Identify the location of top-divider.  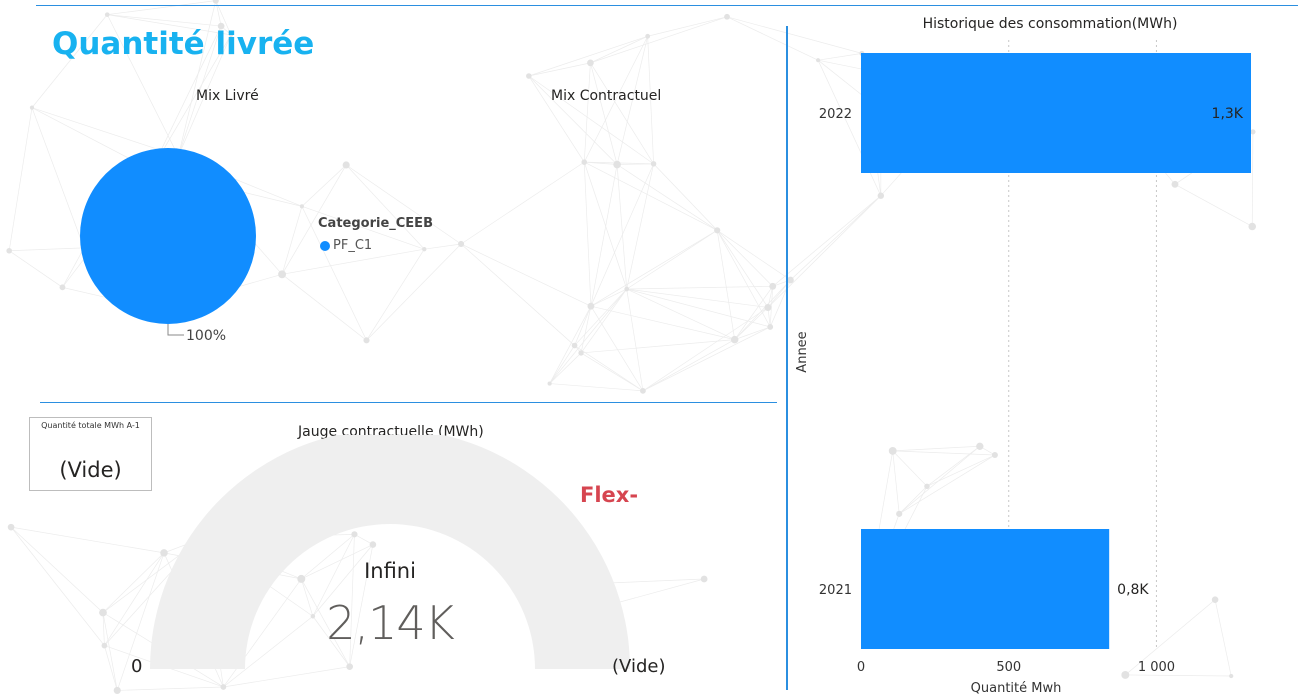
(667, 5).